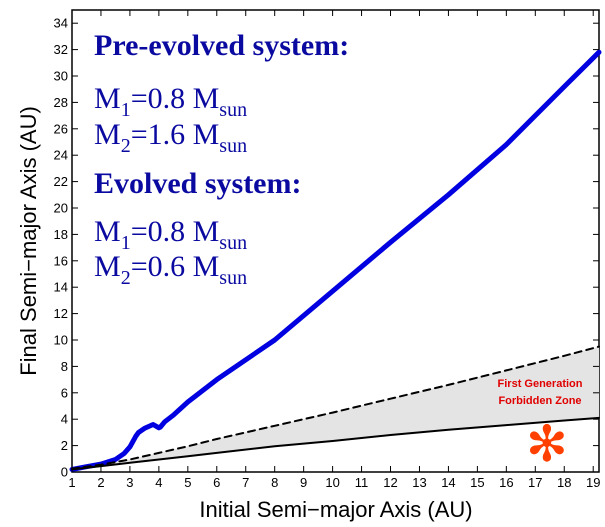  Describe the element at coordinates (390, 482) in the screenshot. I see `x-tick-label: 12` at that location.